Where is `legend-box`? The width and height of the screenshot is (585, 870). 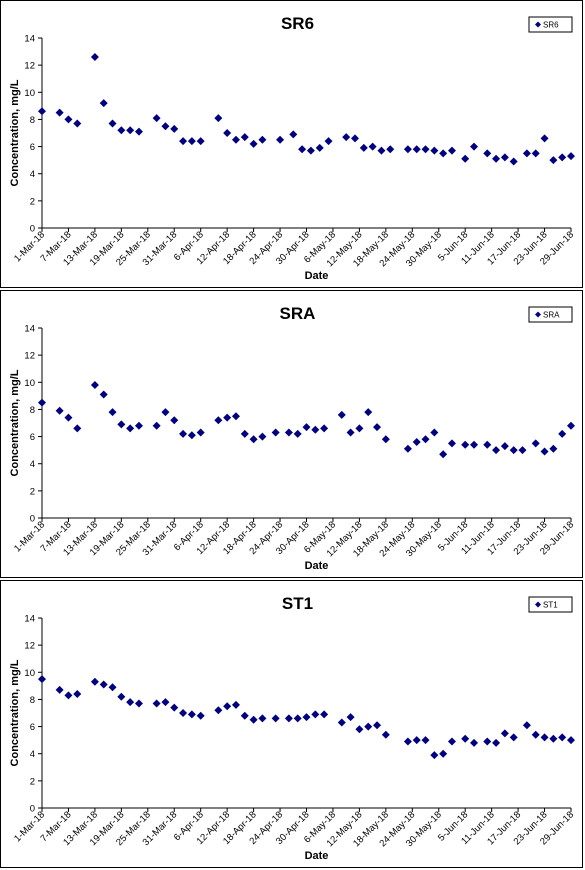 legend-box is located at coordinates (550, 314).